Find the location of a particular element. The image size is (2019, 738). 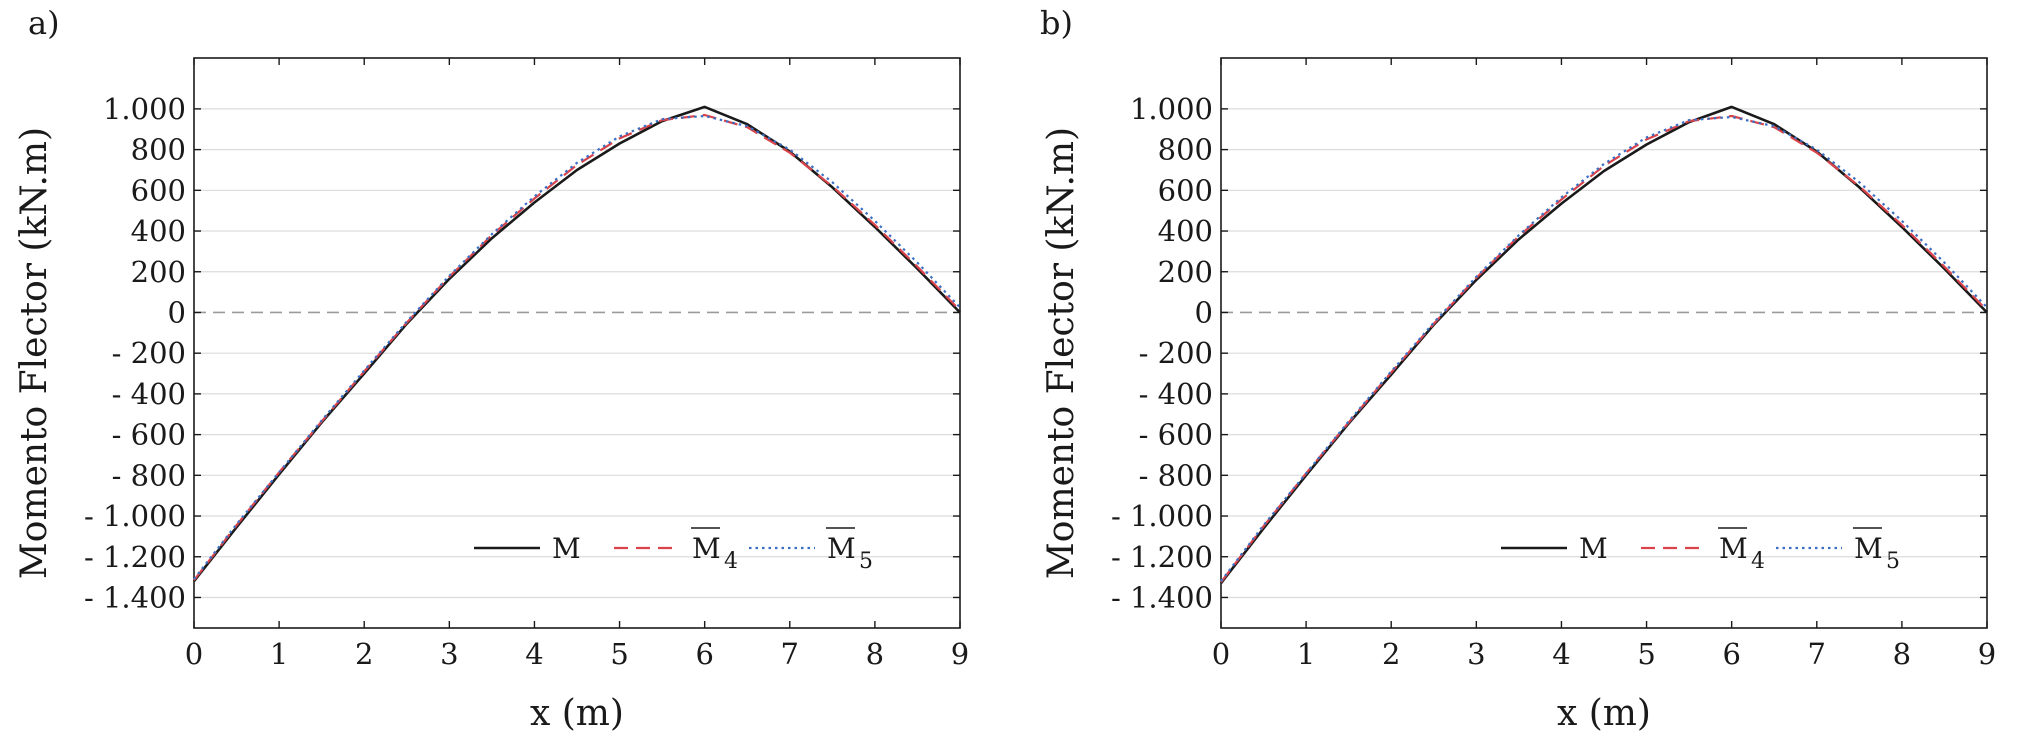

panel-label: a) is located at coordinates (44, 23).